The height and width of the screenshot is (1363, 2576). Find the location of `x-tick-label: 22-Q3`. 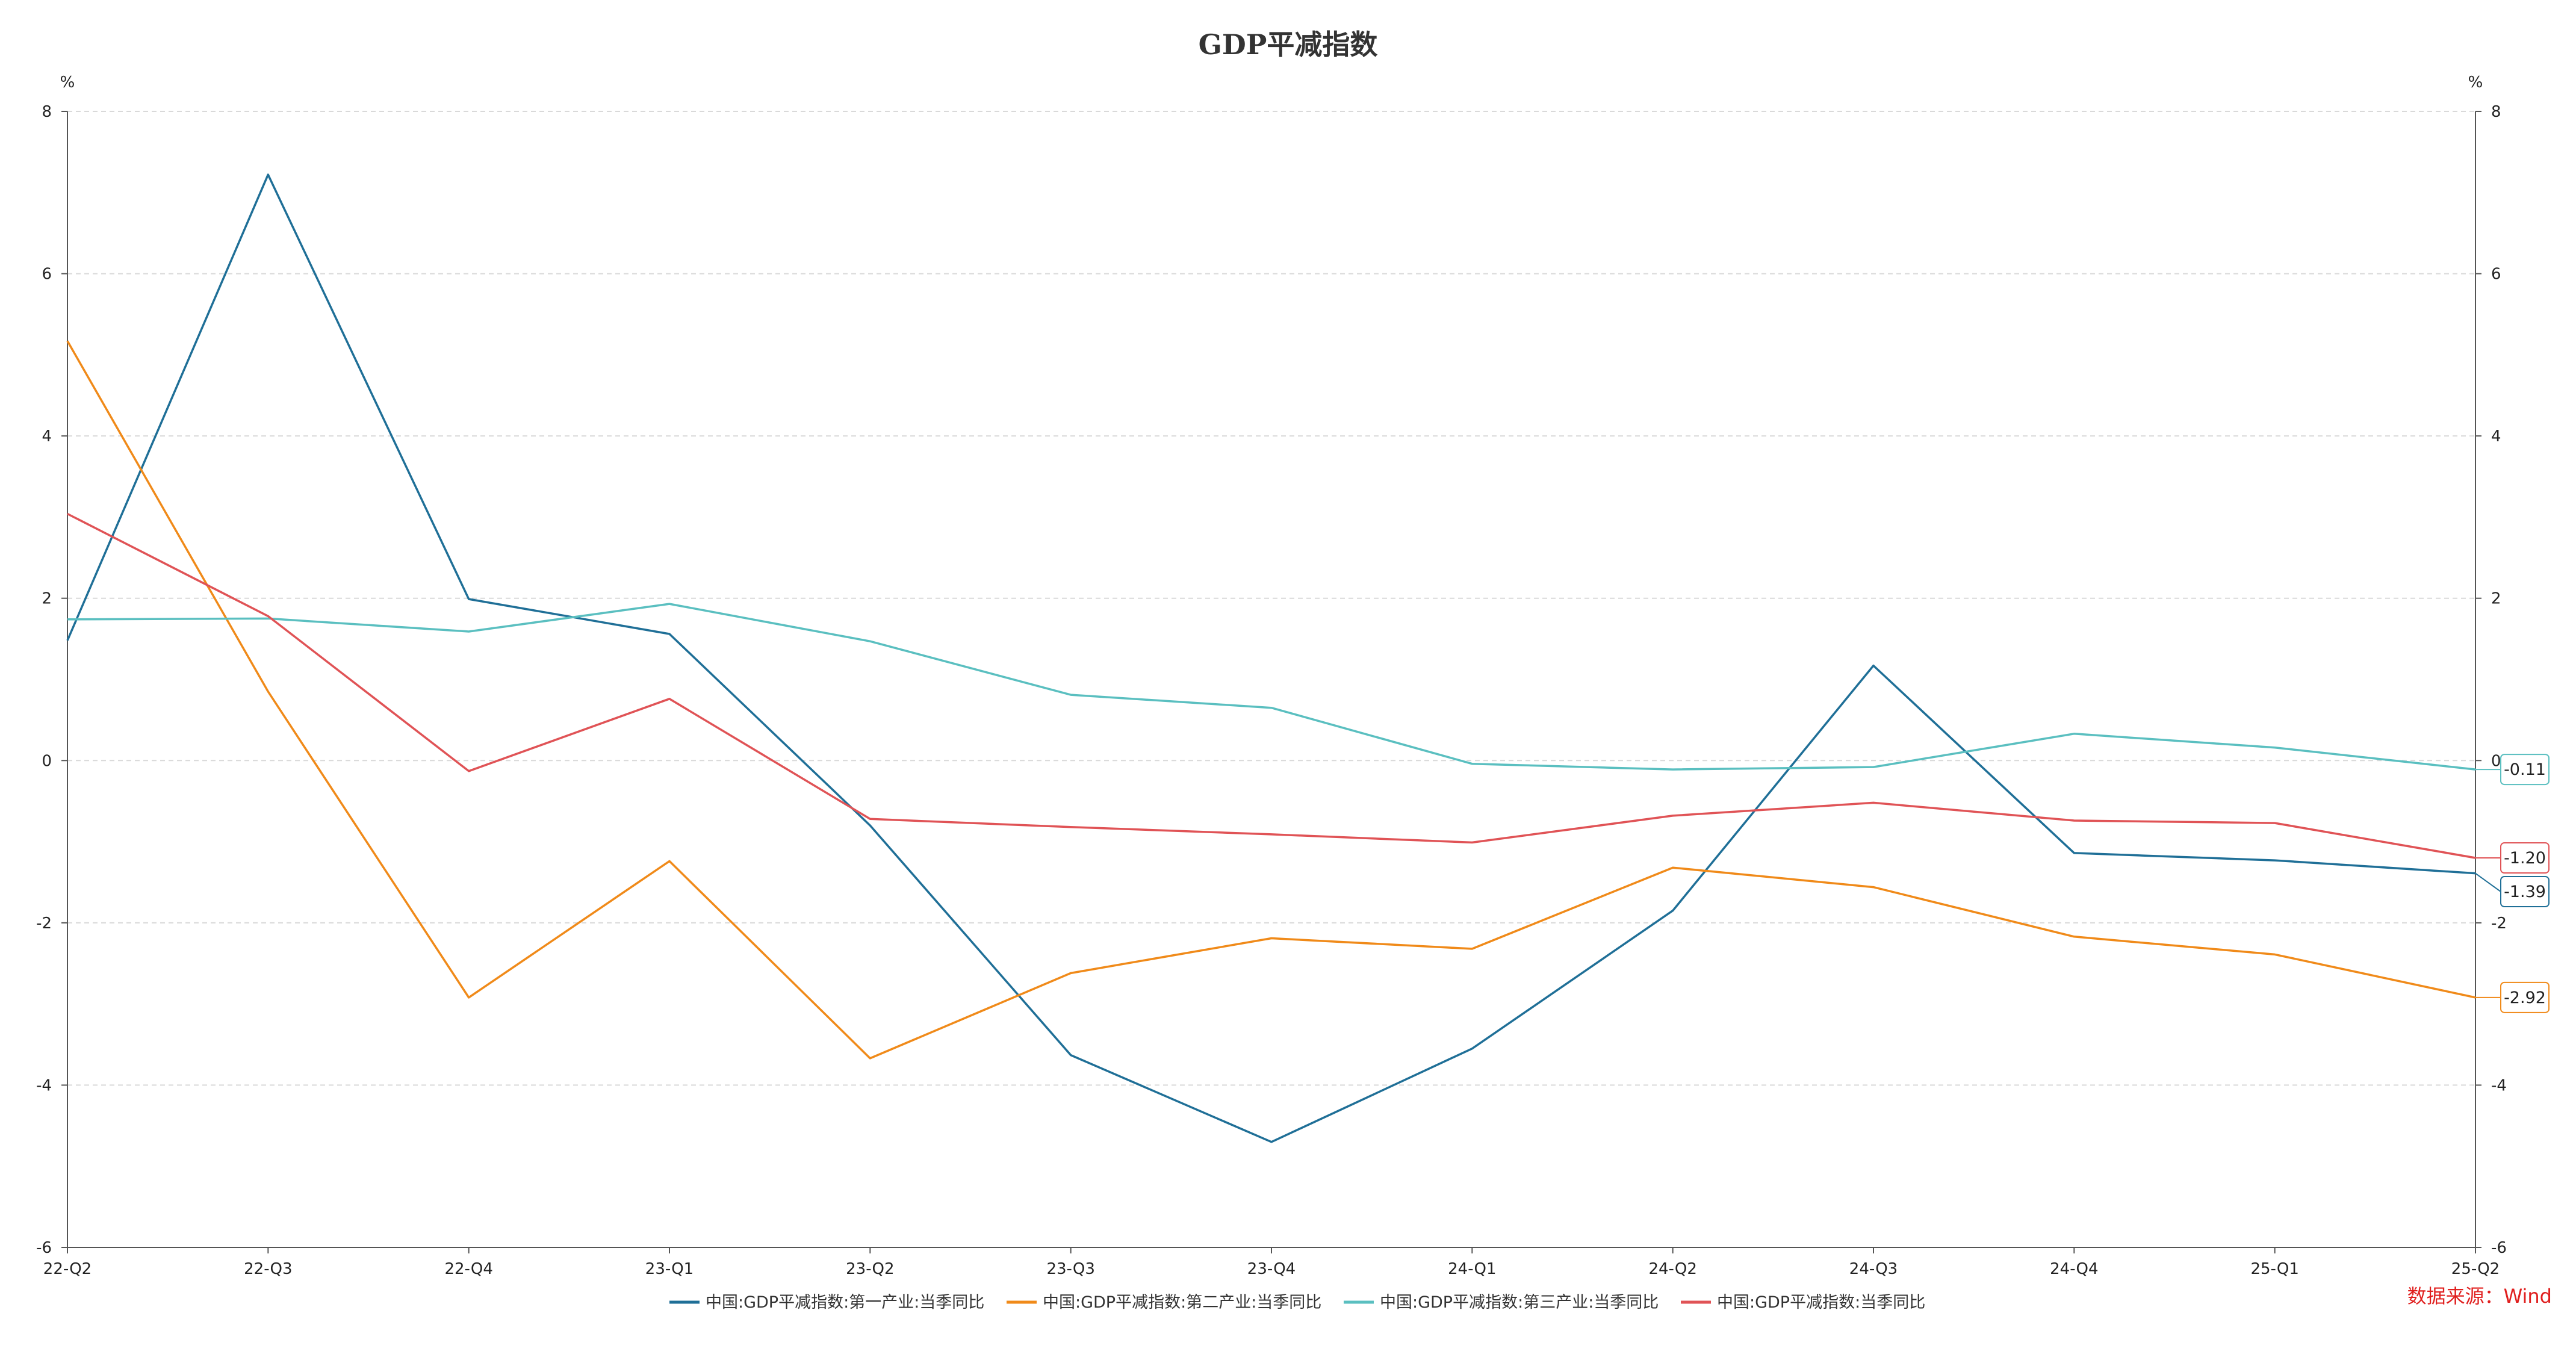

x-tick-label: 22-Q3 is located at coordinates (268, 1269).